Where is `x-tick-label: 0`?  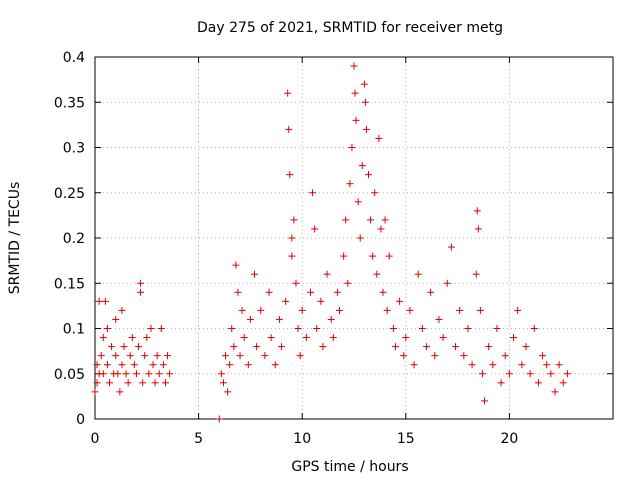 x-tick-label: 0 is located at coordinates (95, 439).